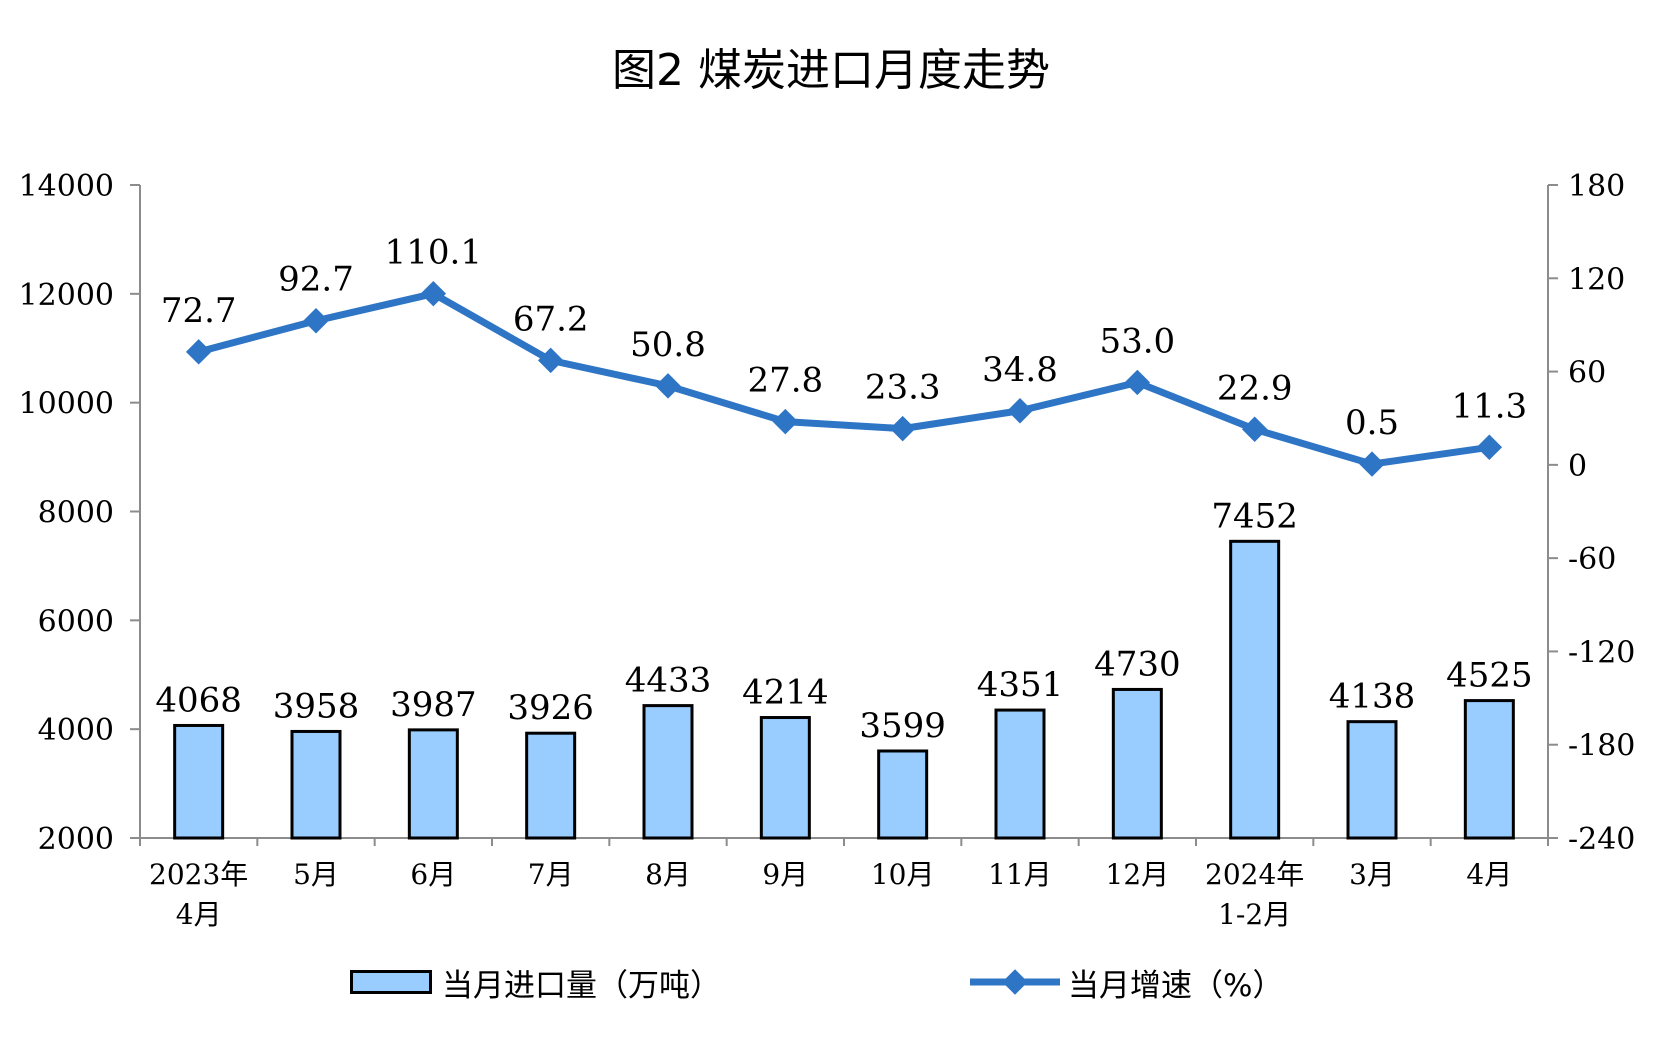 The image size is (1662, 1038). Describe the element at coordinates (1020, 874) in the screenshot. I see `x-tick-label: 11月` at that location.